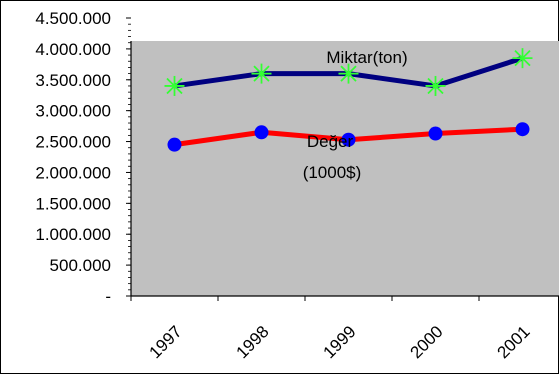 The width and height of the screenshot is (559, 380). Describe the element at coordinates (73, 234) in the screenshot. I see `y-tick-label: 1.000.000` at that location.